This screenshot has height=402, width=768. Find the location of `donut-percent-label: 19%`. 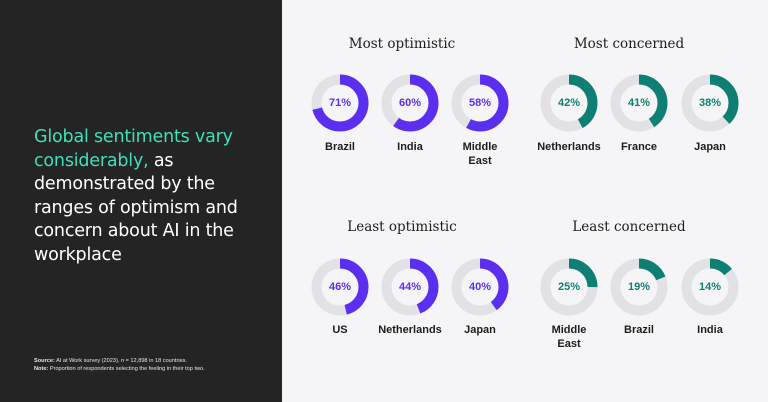

donut-percent-label: 19% is located at coordinates (639, 287).